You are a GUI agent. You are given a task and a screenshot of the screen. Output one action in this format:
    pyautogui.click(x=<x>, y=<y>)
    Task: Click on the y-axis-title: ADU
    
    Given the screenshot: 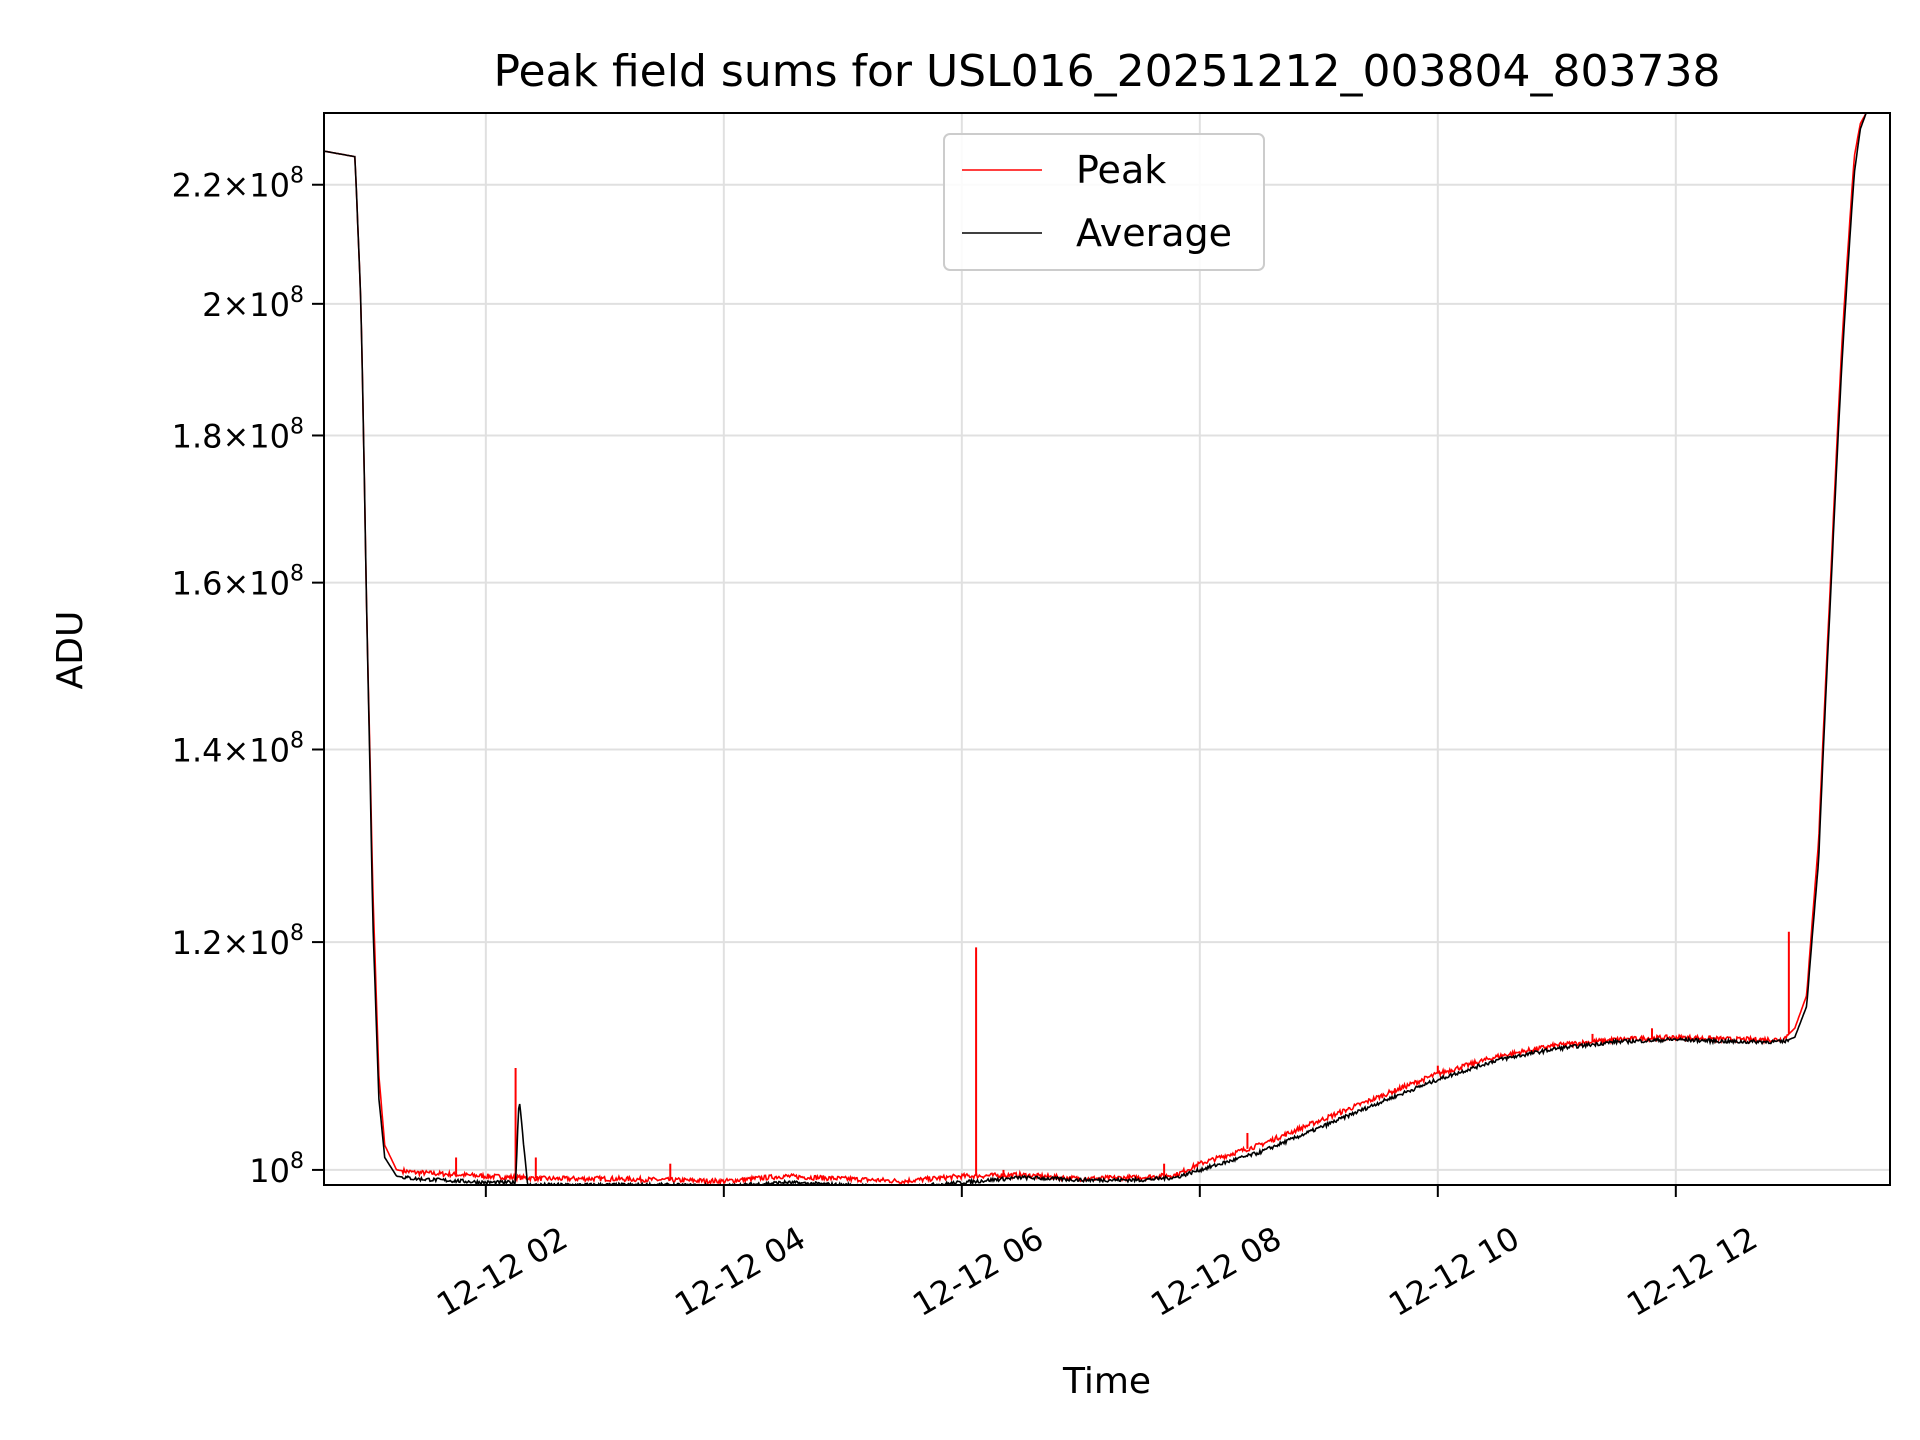 What is the action you would take?
    pyautogui.click(x=70, y=650)
    